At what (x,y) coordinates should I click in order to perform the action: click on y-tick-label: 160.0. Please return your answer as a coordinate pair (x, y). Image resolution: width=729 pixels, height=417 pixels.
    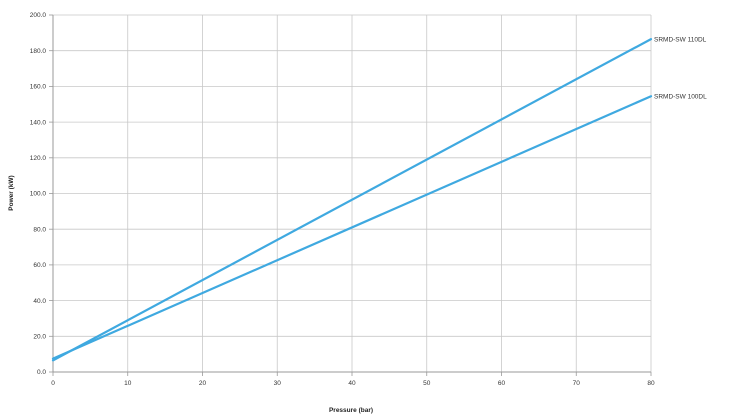
    Looking at the image, I should click on (38, 87).